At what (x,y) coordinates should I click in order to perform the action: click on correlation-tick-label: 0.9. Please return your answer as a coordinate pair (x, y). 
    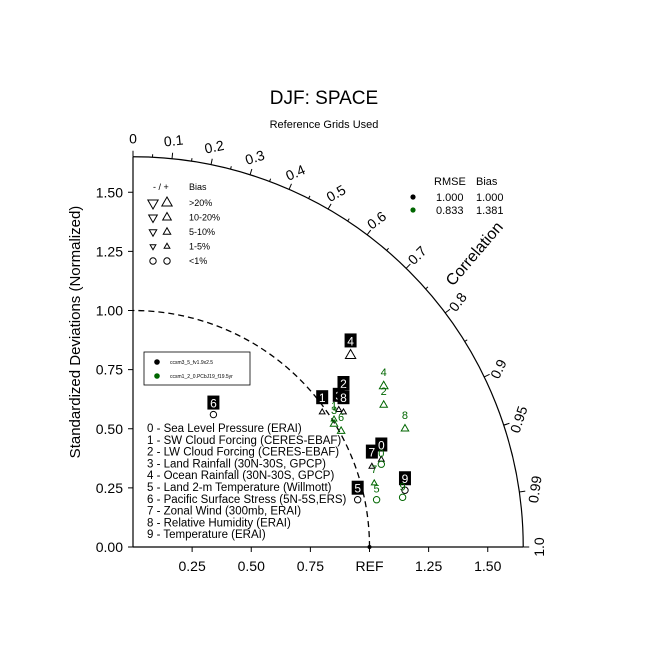
    Looking at the image, I should click on (498, 368).